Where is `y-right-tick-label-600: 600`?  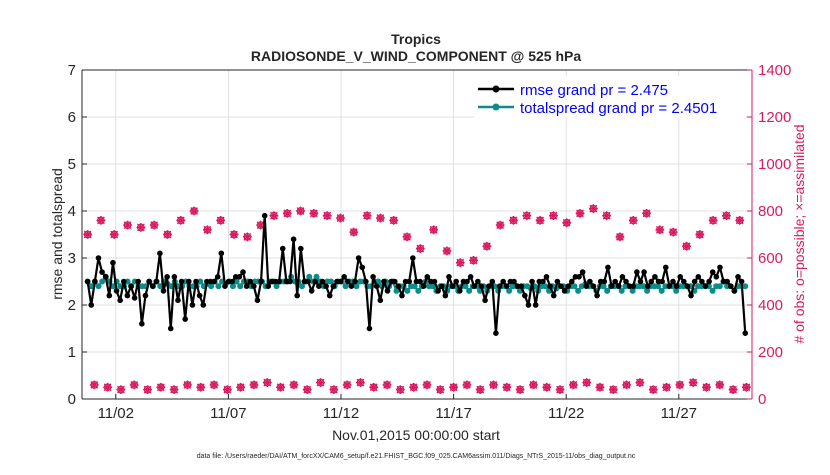 y-right-tick-label-600: 600 is located at coordinates (770, 258).